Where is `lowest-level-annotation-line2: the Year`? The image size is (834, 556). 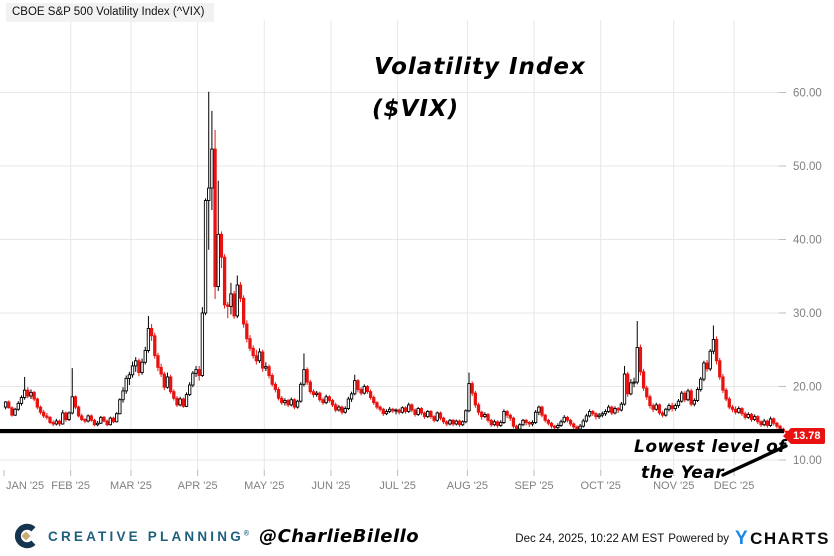 lowest-level-annotation-line2: the Year is located at coordinates (683, 473).